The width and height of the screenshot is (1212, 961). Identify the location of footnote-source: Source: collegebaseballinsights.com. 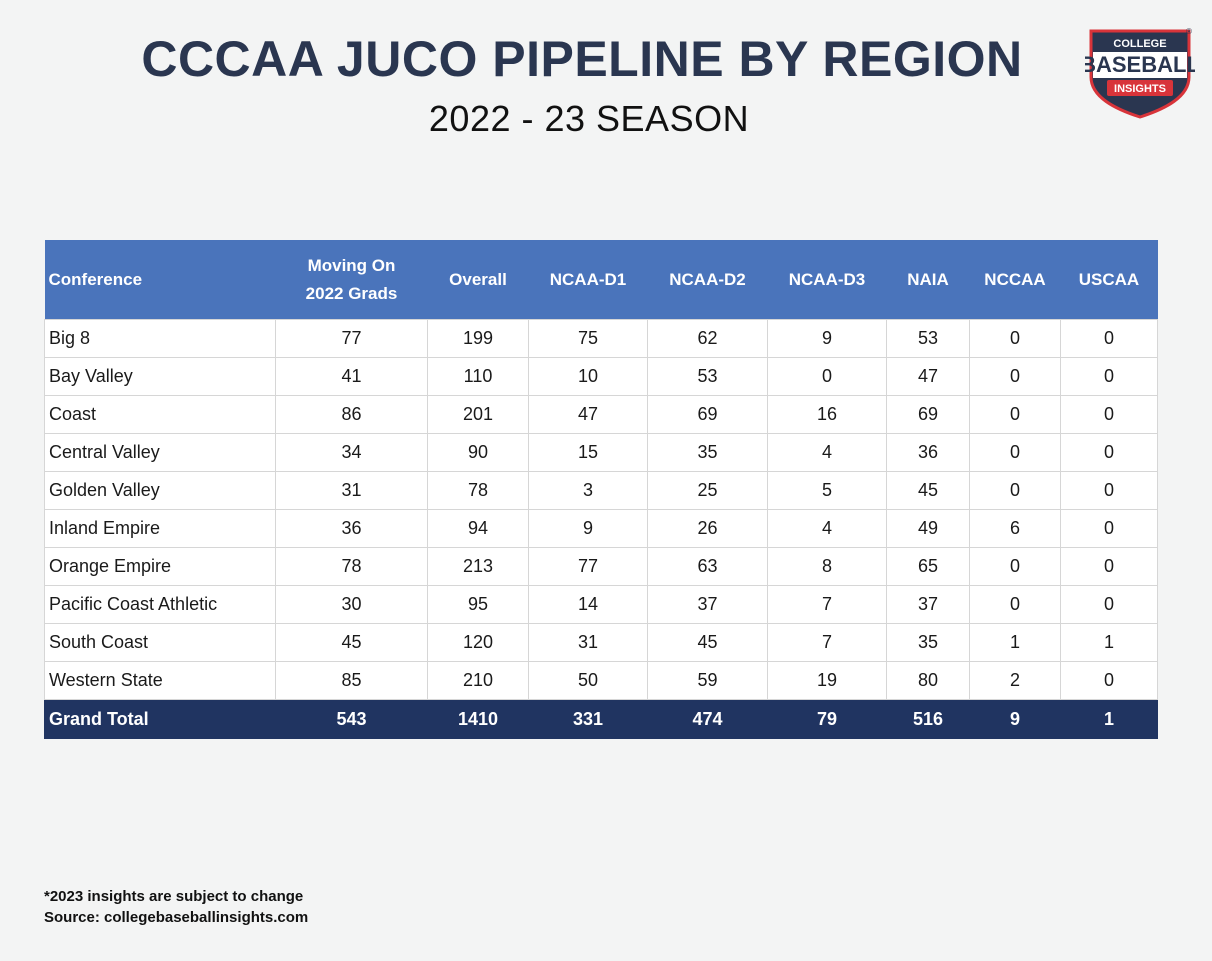
(176, 917).